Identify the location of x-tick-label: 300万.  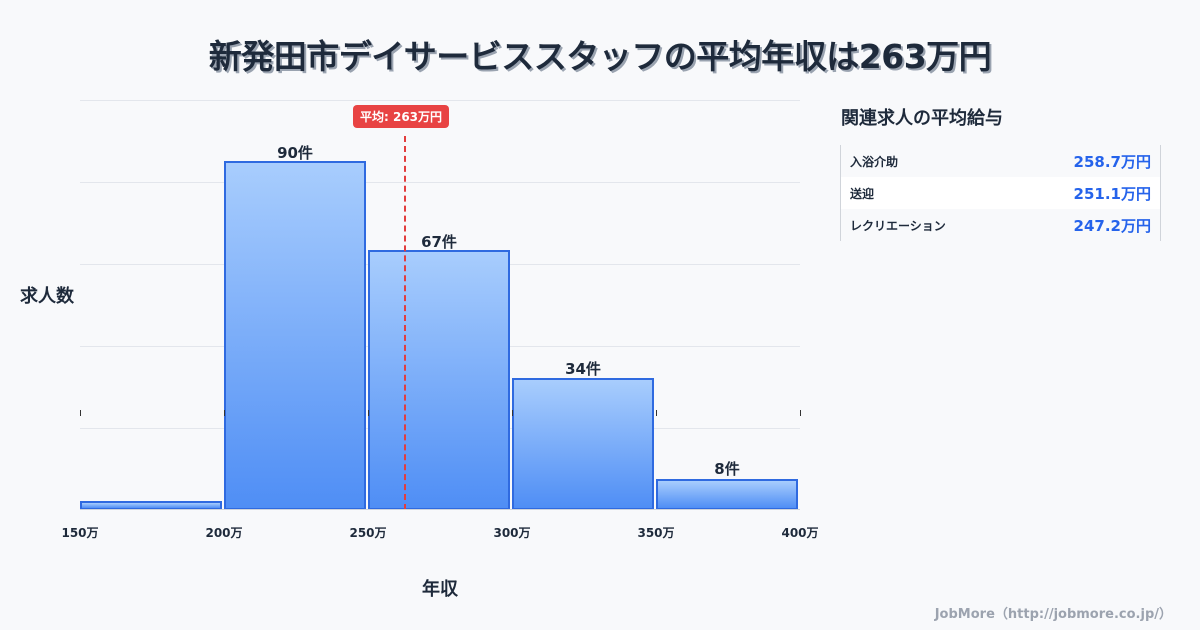
(512, 533).